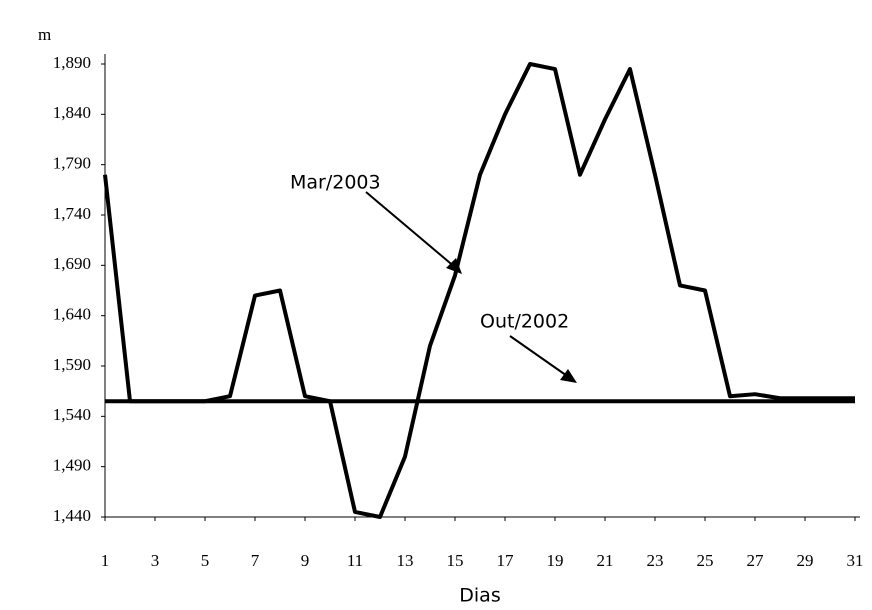  What do you see at coordinates (72, 213) in the screenshot?
I see `y-tick-label: 1,740` at bounding box center [72, 213].